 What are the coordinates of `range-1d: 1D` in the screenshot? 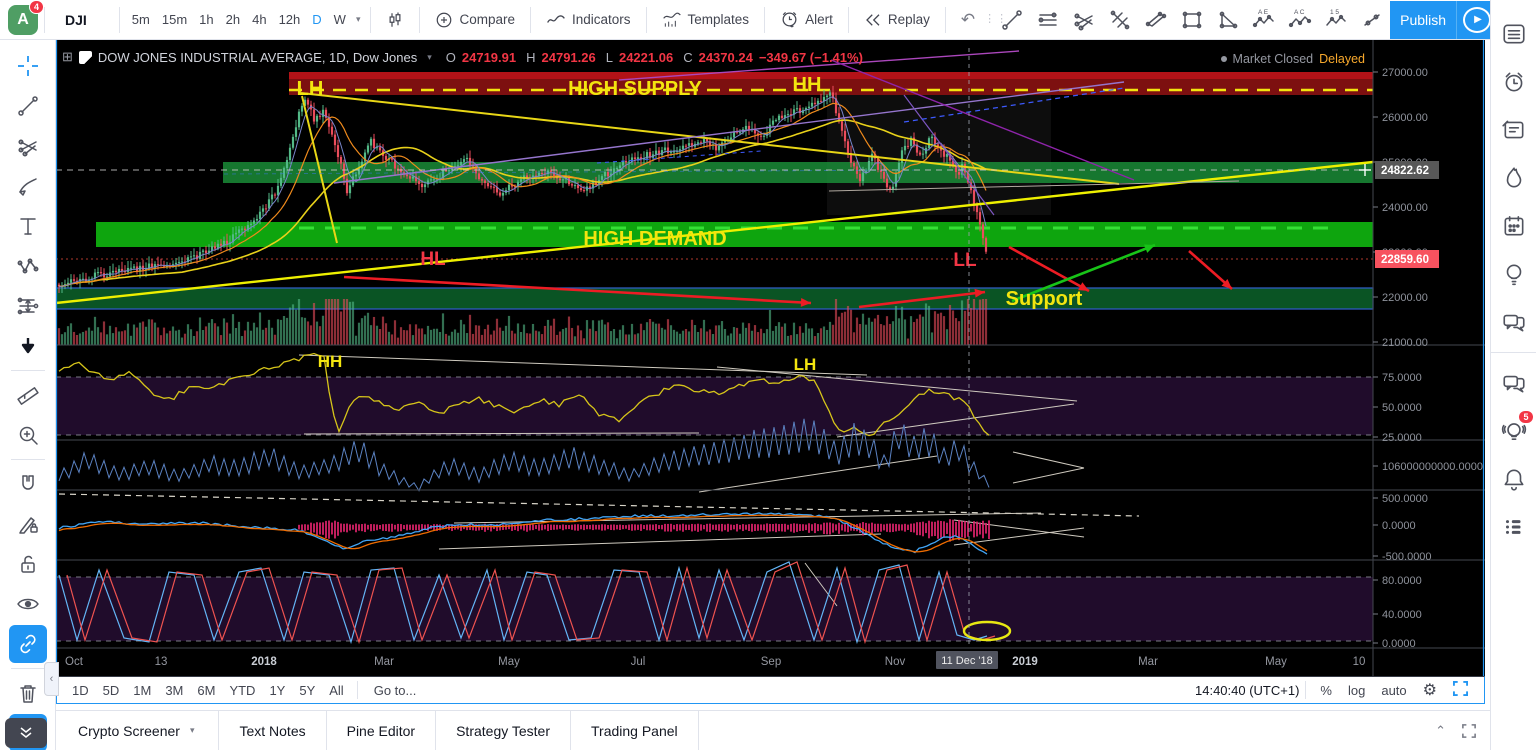 It's located at (80, 690).